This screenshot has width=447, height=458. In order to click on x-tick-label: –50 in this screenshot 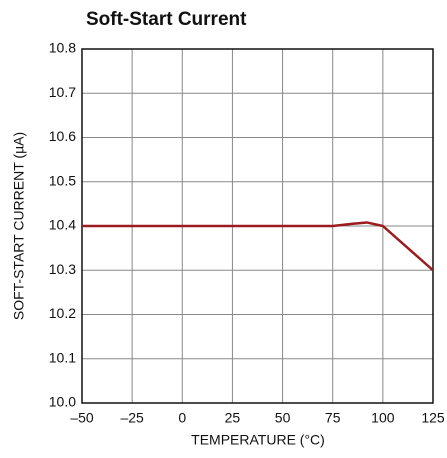, I will do `click(82, 418)`.